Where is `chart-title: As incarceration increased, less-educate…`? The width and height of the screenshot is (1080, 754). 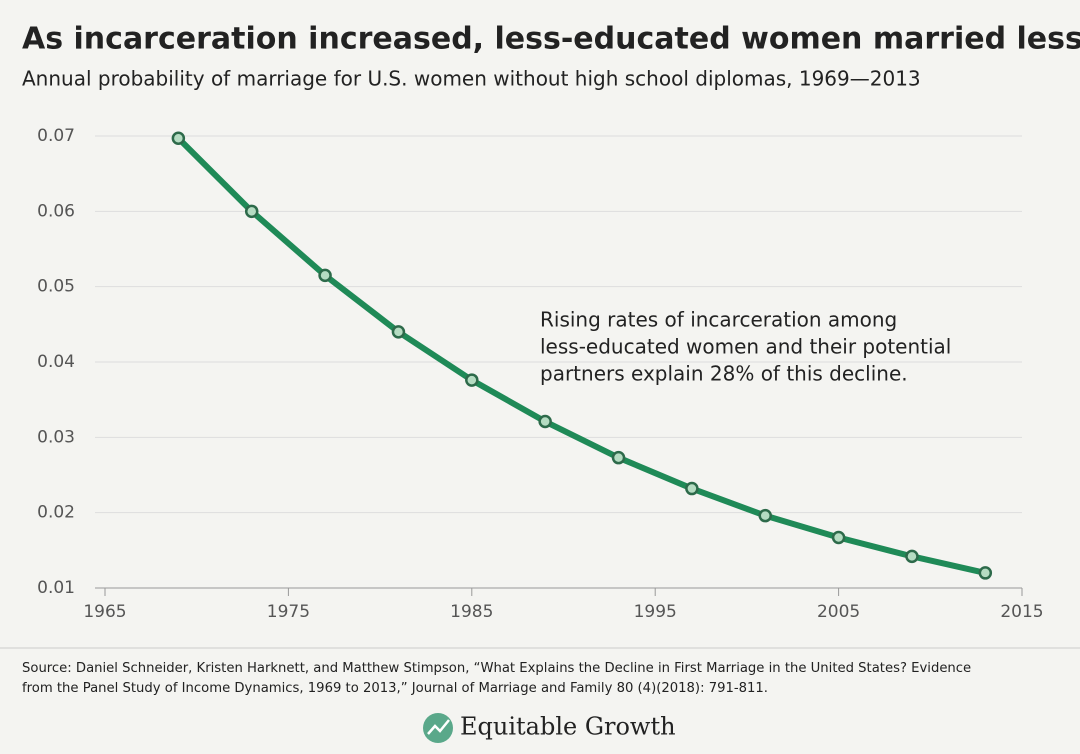
chart-title: As incarceration increased, less-educate… is located at coordinates (551, 39).